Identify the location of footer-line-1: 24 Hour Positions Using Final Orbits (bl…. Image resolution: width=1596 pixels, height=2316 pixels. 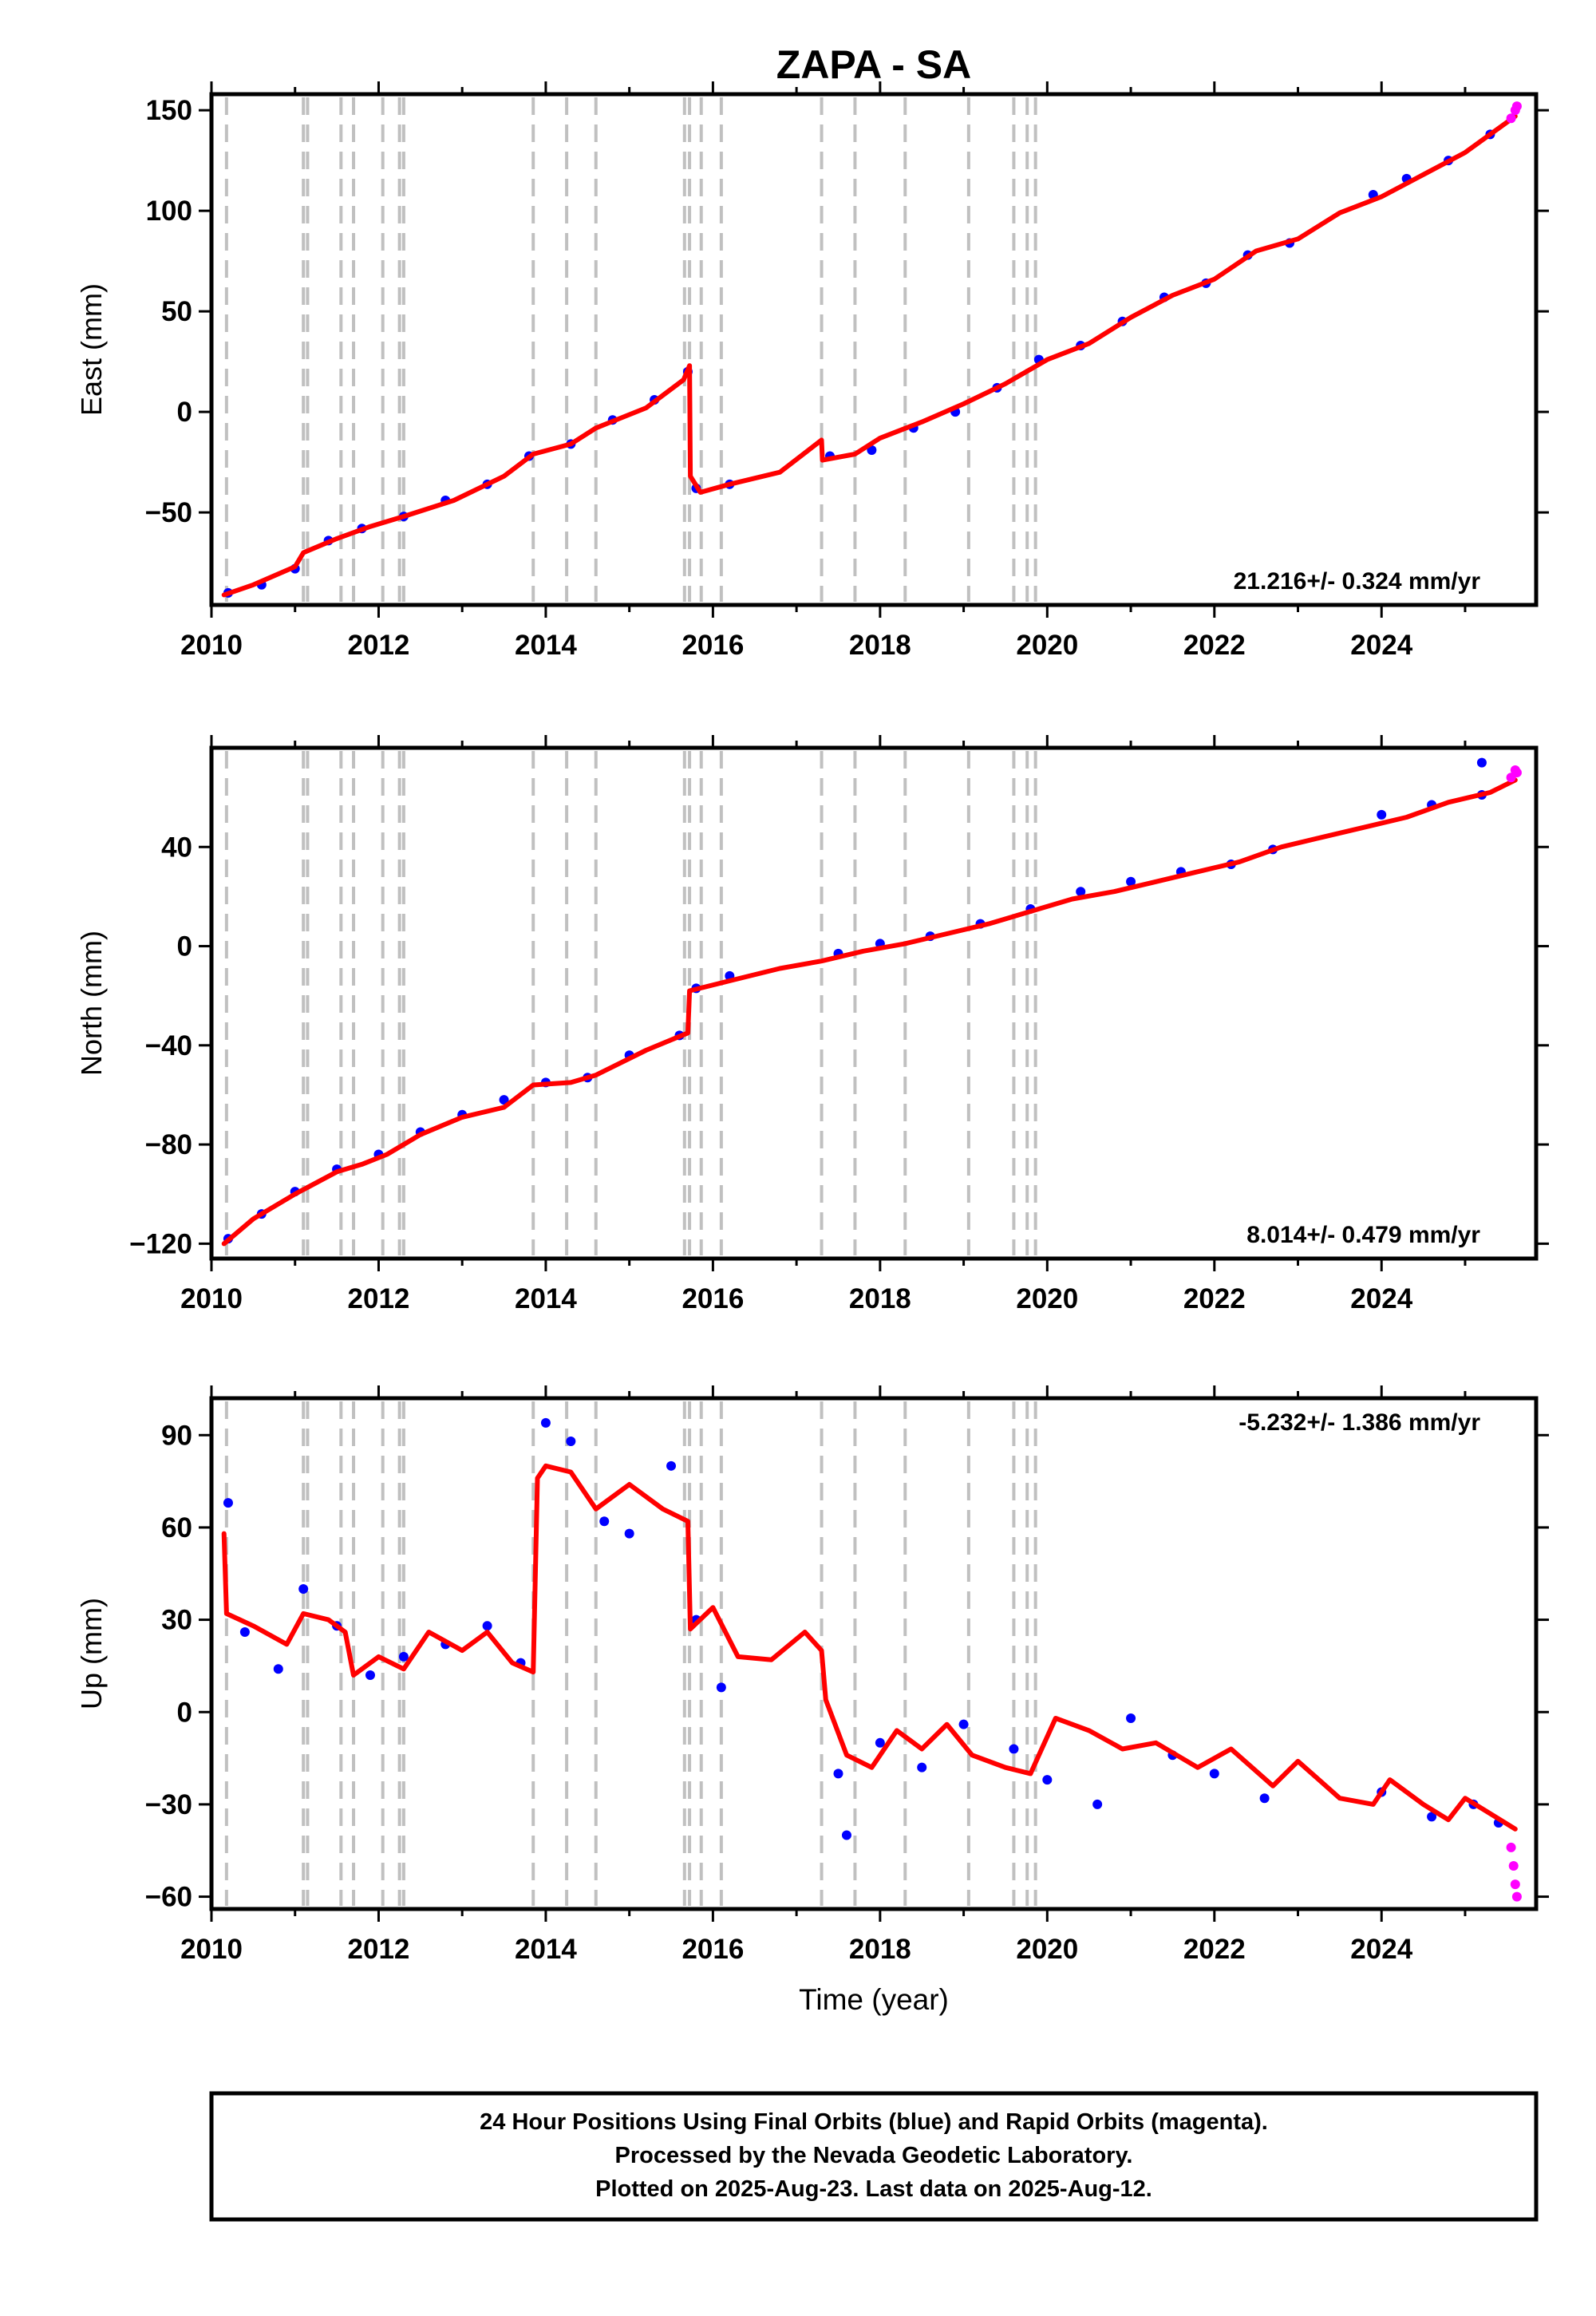
(874, 2122).